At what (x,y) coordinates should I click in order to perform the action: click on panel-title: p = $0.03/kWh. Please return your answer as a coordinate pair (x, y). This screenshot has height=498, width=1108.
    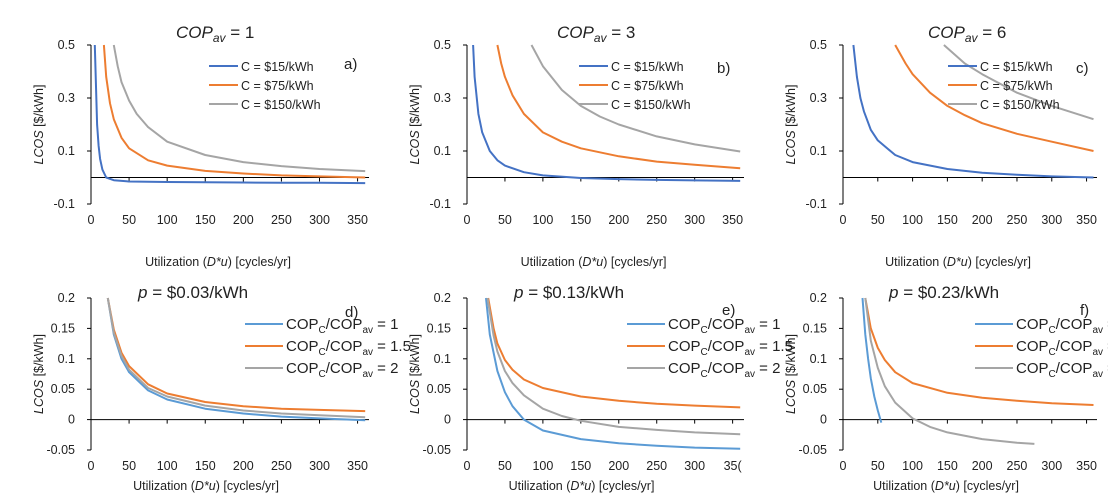
    Looking at the image, I should click on (192, 292).